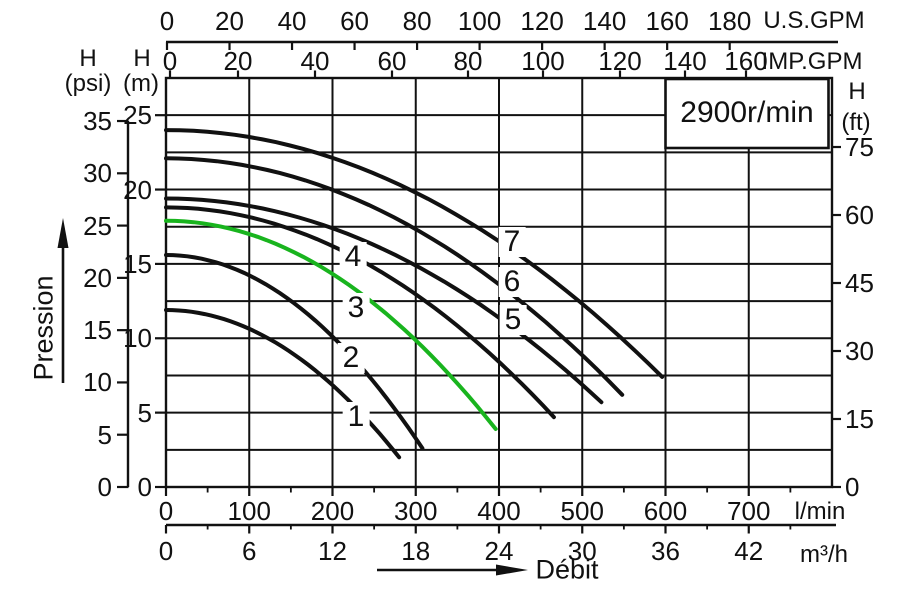  I want to click on m-tick-25: 25, so click(137, 115).